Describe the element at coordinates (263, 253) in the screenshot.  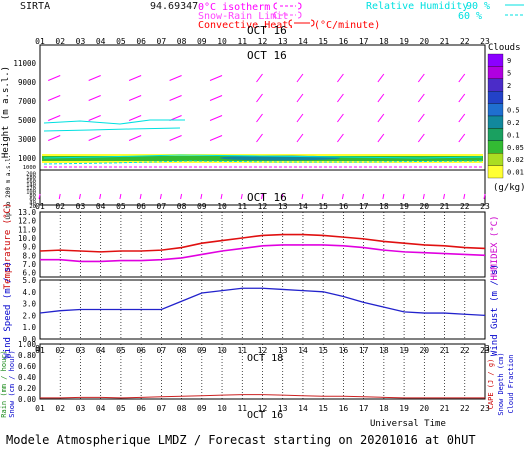
I see `series-line` at that location.